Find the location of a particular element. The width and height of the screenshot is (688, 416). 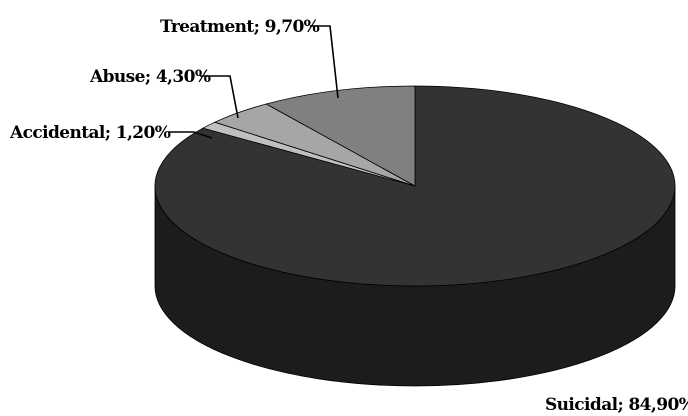

slice-label-accidental: Accidental; 1,20% is located at coordinates (90, 133).